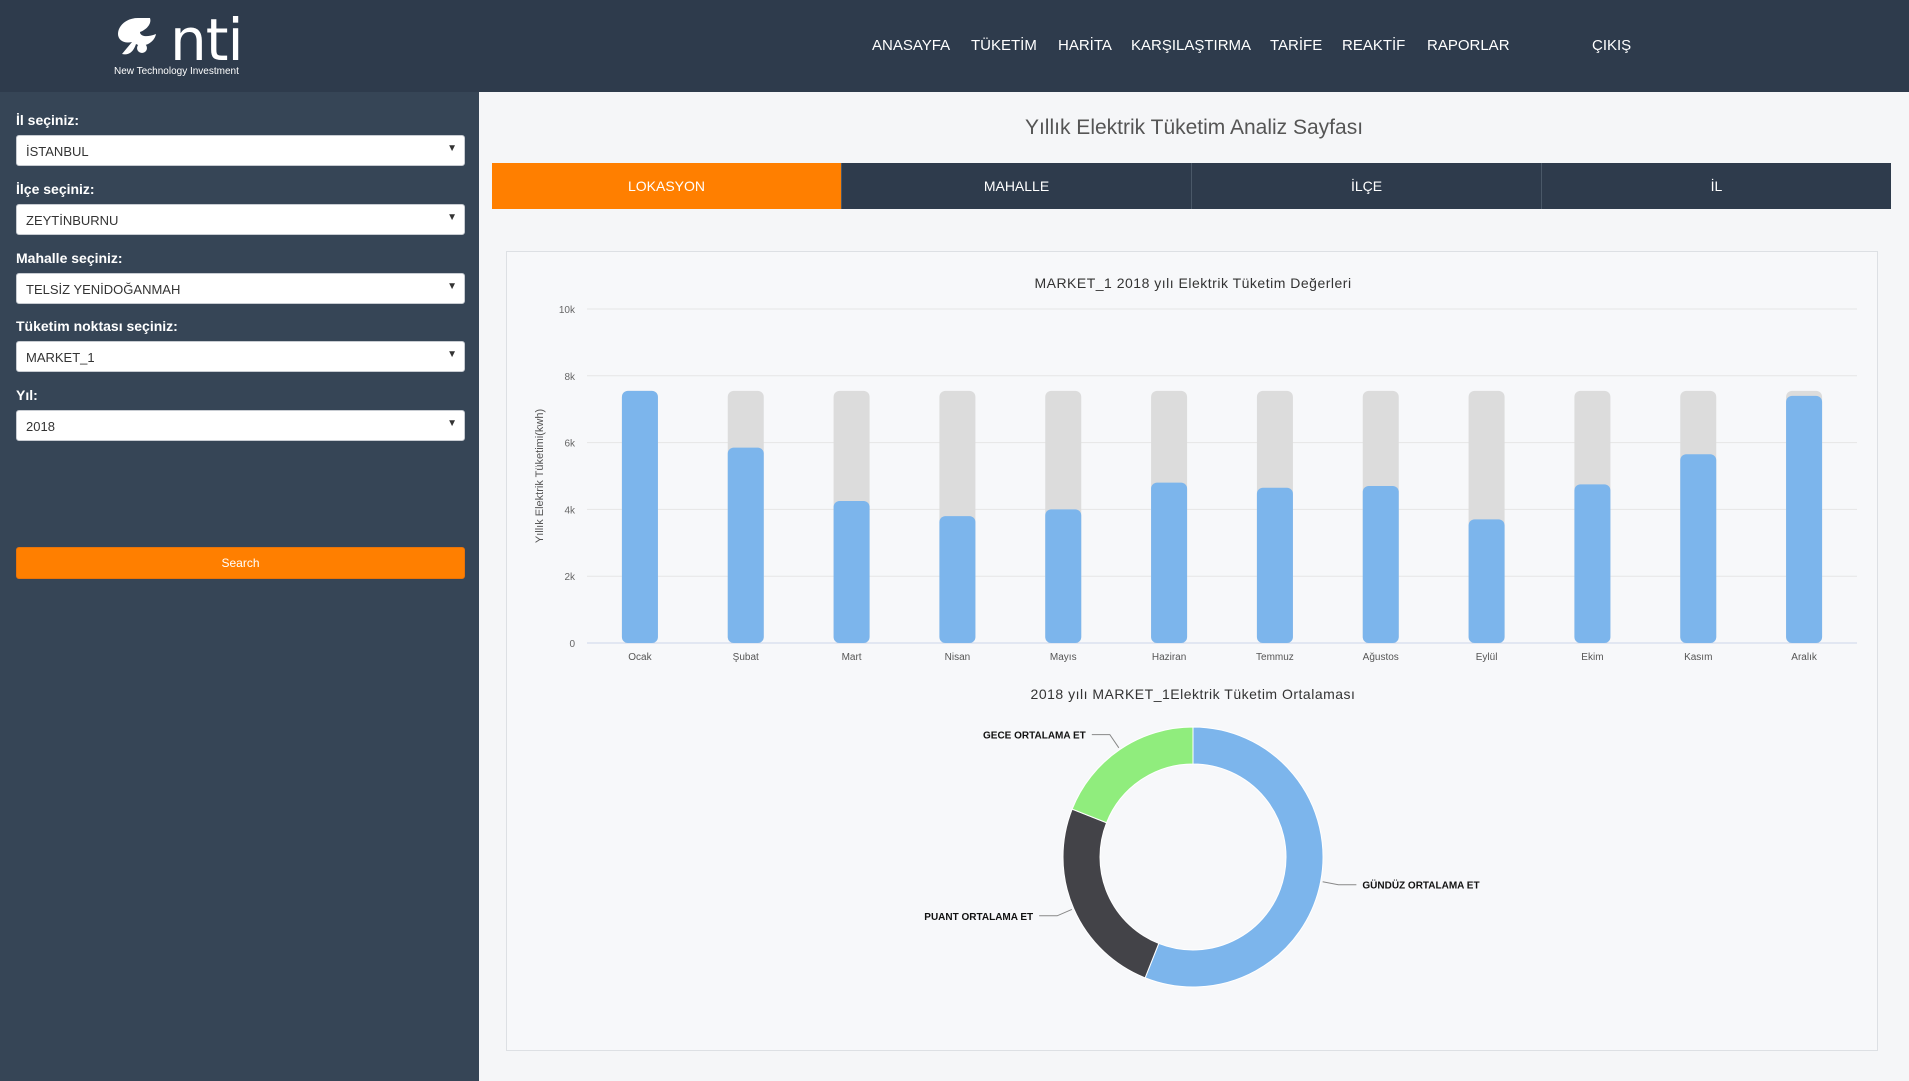 Image resolution: width=1909 pixels, height=1081 pixels. What do you see at coordinates (1804, 657) in the screenshot?
I see `x-tick-label: Aralık` at bounding box center [1804, 657].